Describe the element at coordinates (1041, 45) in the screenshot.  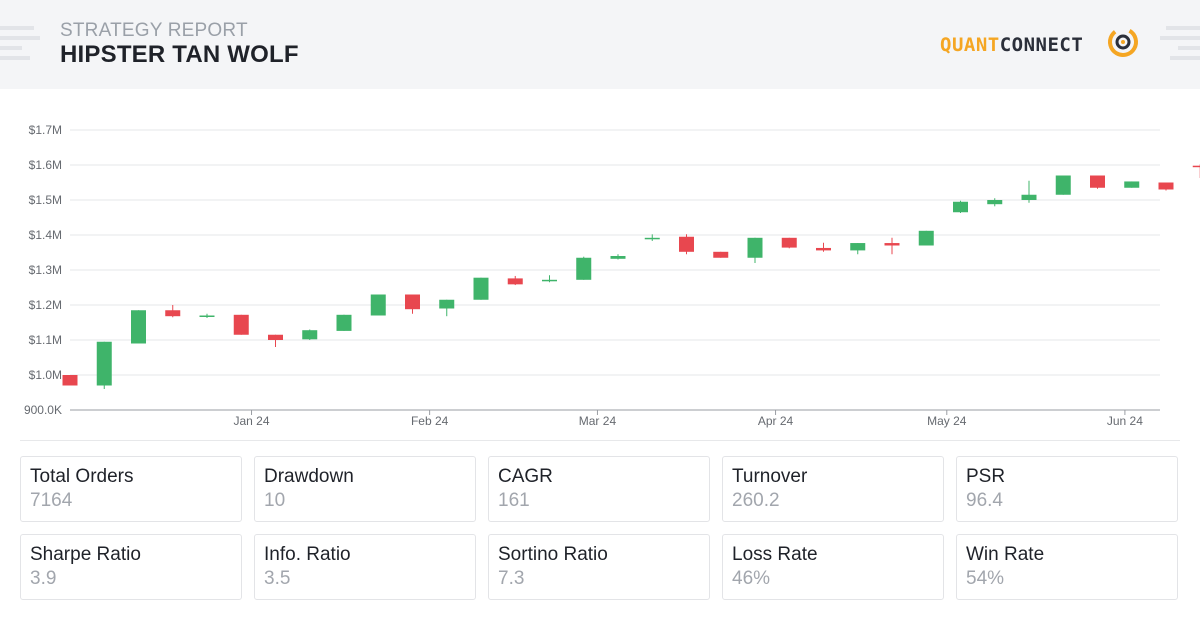
I see `logo-text-connect: CONNECT` at that location.